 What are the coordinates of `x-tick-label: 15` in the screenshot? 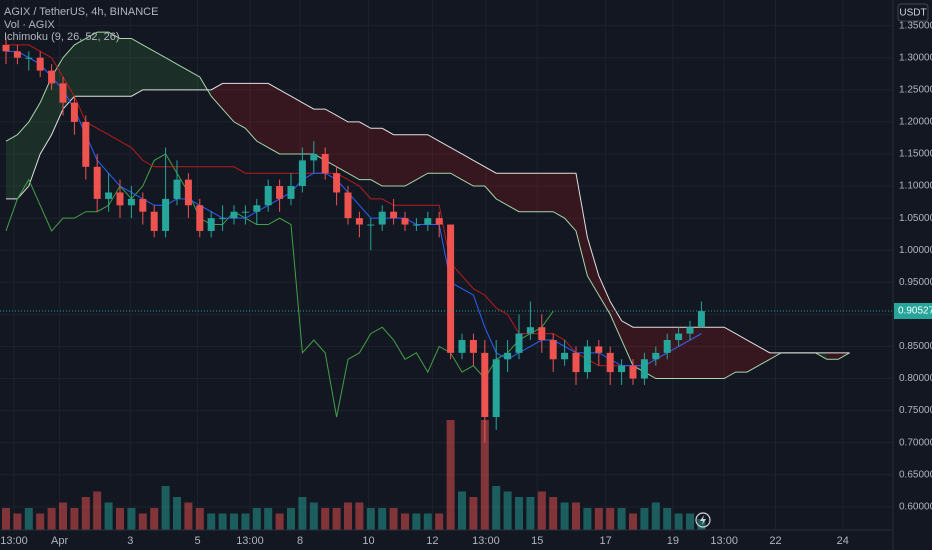 It's located at (537, 541).